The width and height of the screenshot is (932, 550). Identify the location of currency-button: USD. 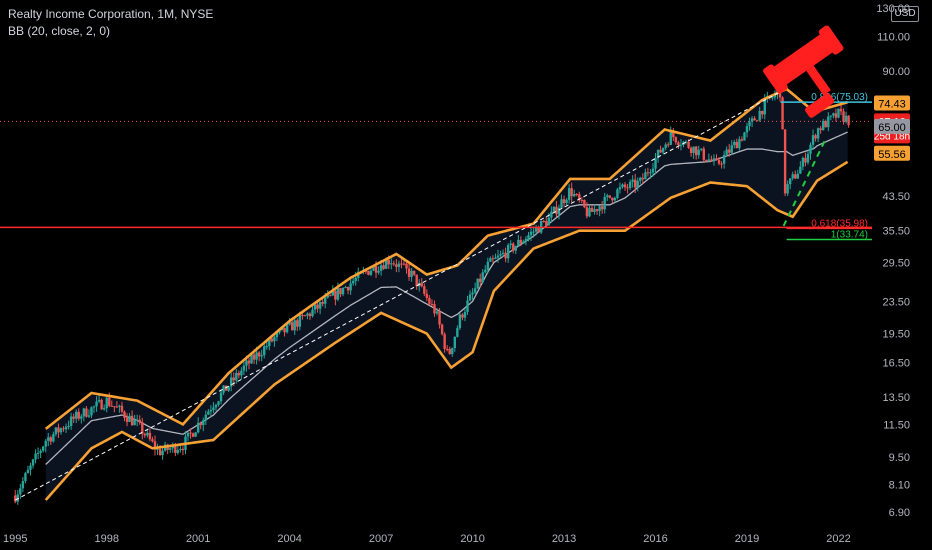
(905, 14).